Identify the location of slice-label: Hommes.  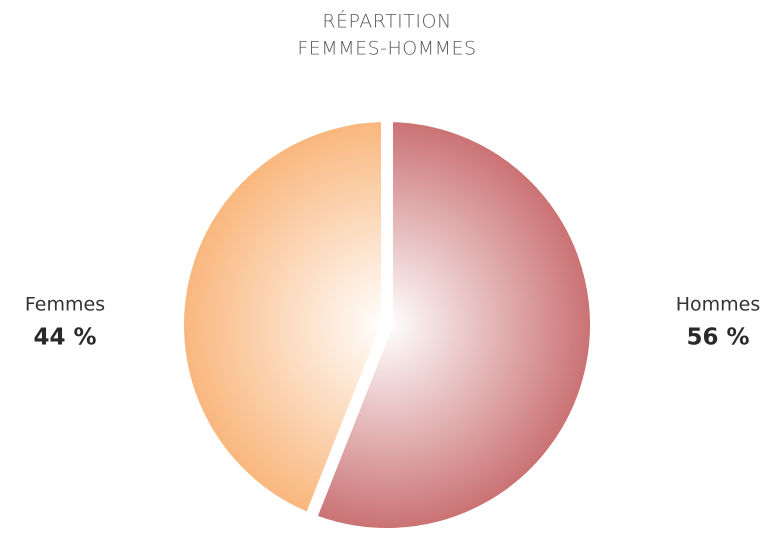
(718, 305).